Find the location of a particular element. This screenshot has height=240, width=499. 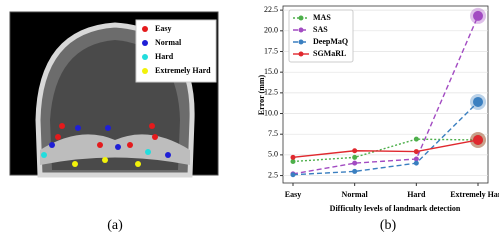

x-axis-label: Difficulty levels of landmark detection is located at coordinates (395, 208).